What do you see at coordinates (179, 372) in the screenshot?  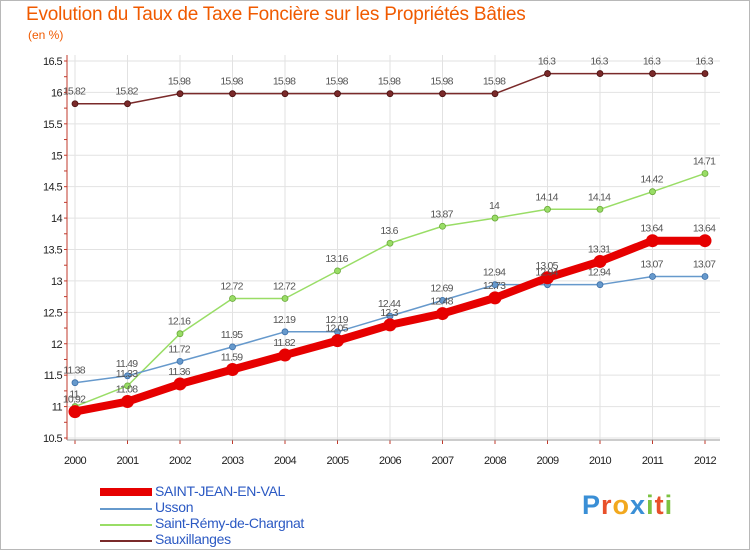 I see `data-label-saint-jean-en-val: 11.36` at bounding box center [179, 372].